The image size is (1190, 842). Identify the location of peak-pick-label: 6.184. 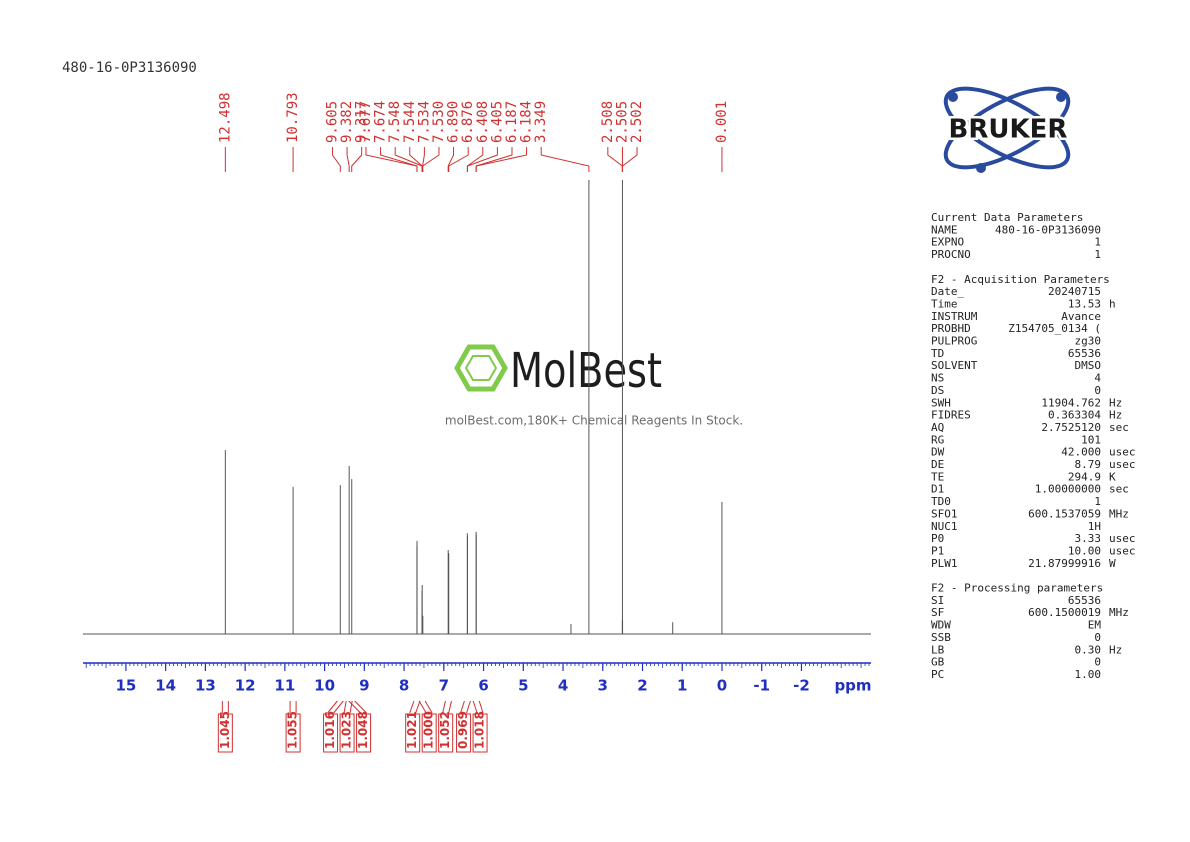
(527, 122).